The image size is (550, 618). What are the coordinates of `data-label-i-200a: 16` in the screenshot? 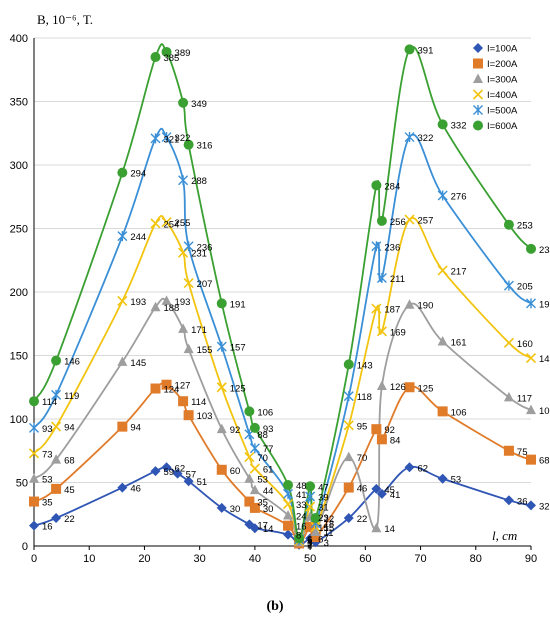 It's located at (301, 527).